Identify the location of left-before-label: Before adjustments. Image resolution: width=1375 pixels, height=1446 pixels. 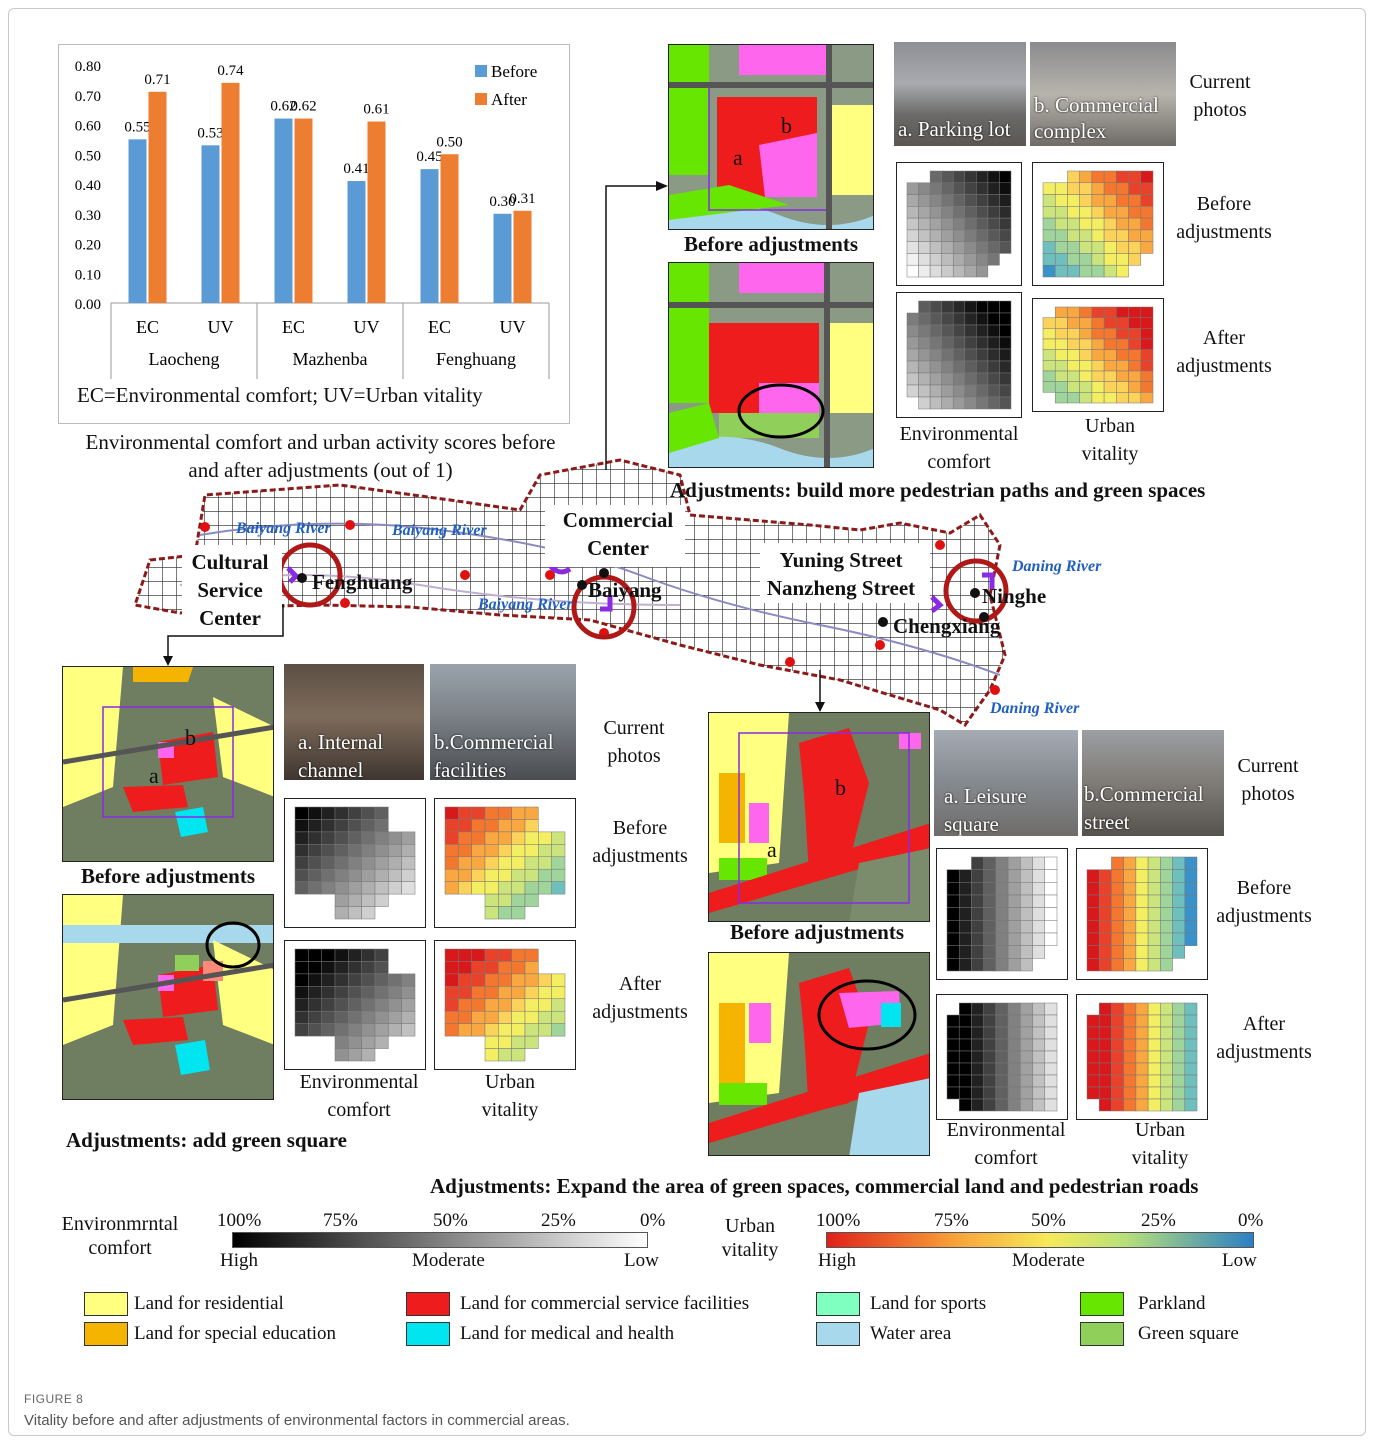
(167, 876).